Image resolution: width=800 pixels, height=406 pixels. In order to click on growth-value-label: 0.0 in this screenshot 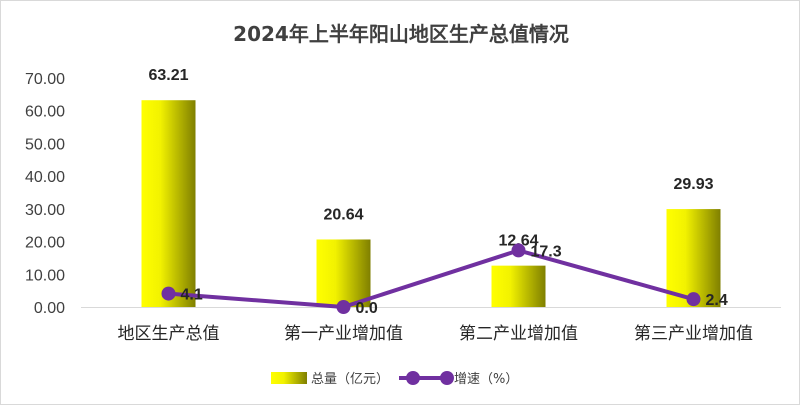, I will do `click(367, 308)`.